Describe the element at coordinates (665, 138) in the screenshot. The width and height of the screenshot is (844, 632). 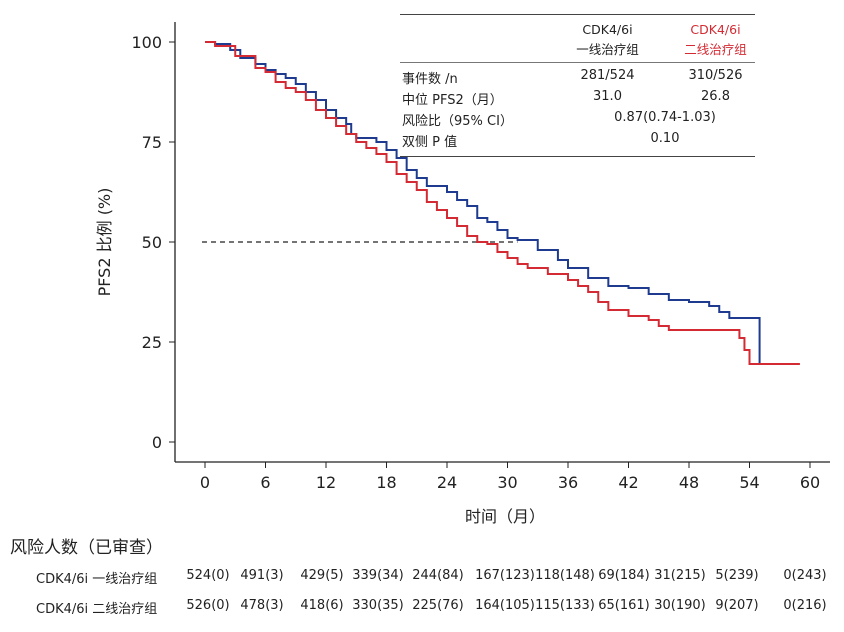
I see `table-row-combined: 0.10` at that location.